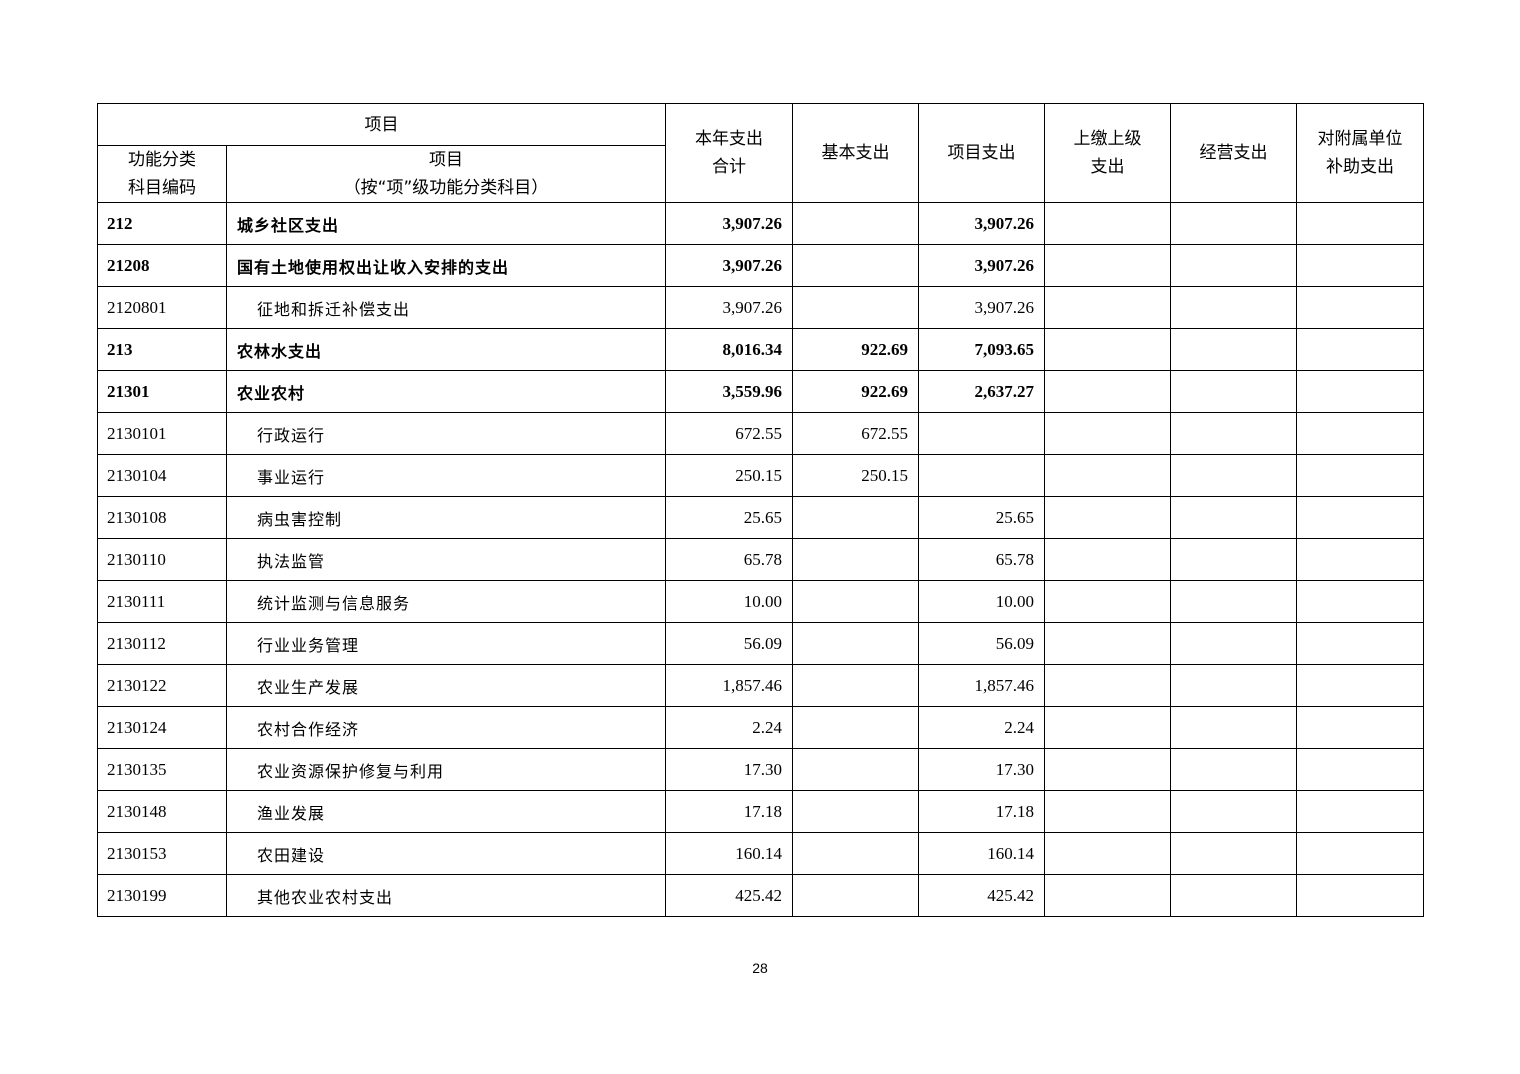 This screenshot has height=1074, width=1520. What do you see at coordinates (760, 517) in the screenshot?
I see `table-row: 2130108 病虫害控制 25.65 25.65` at bounding box center [760, 517].